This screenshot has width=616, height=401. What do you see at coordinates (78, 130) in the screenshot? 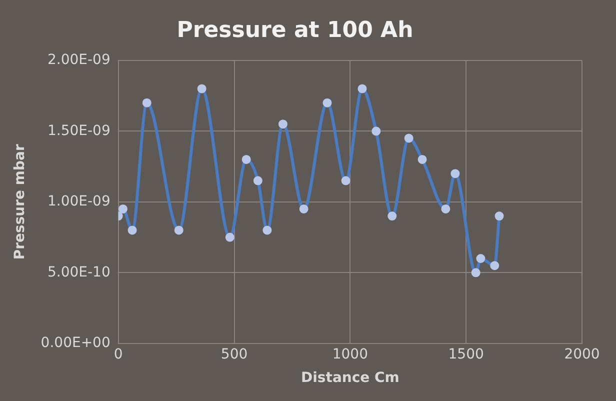
I see `y-tick-label: 1.50E-09` at bounding box center [78, 130].